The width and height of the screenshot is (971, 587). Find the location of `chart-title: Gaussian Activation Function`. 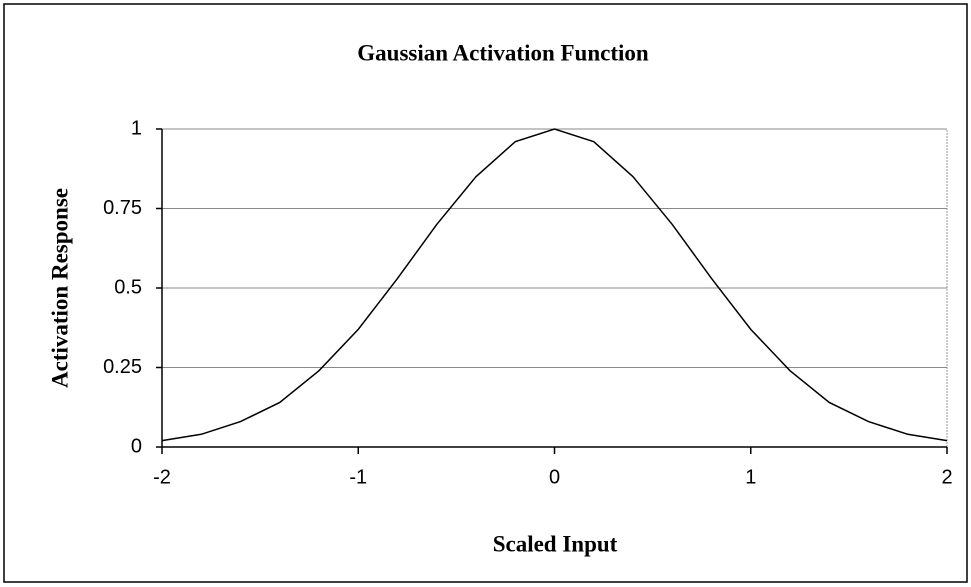

chart-title: Gaussian Activation Function is located at coordinates (503, 52).